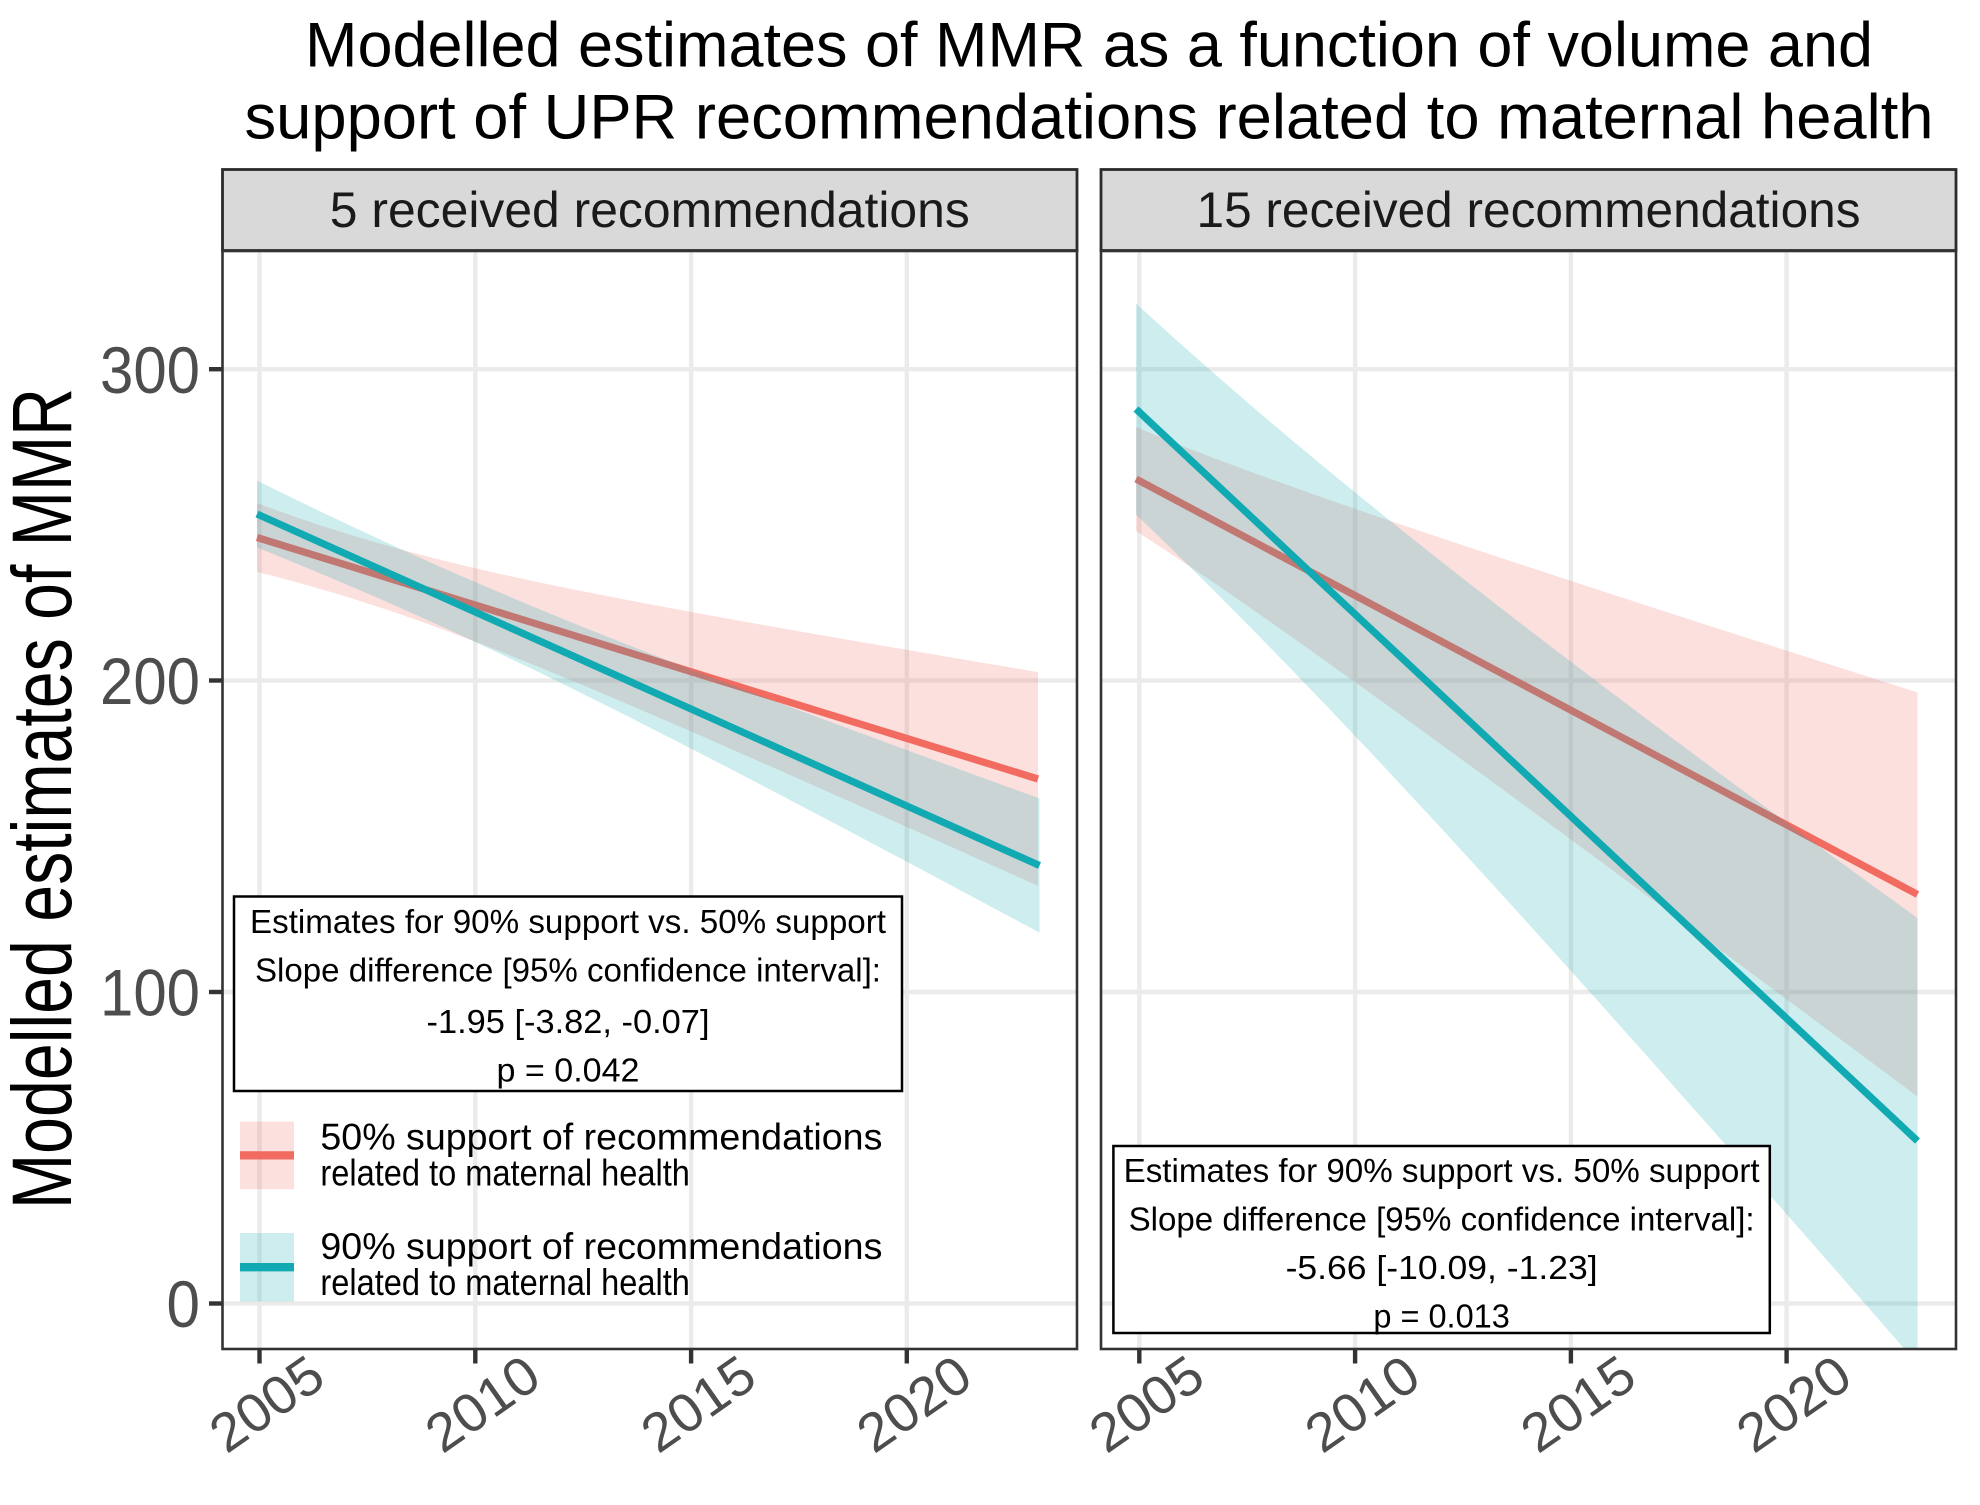 The width and height of the screenshot is (1980, 1505). What do you see at coordinates (184, 1304) in the screenshot?
I see `svg-text: 0` at bounding box center [184, 1304].